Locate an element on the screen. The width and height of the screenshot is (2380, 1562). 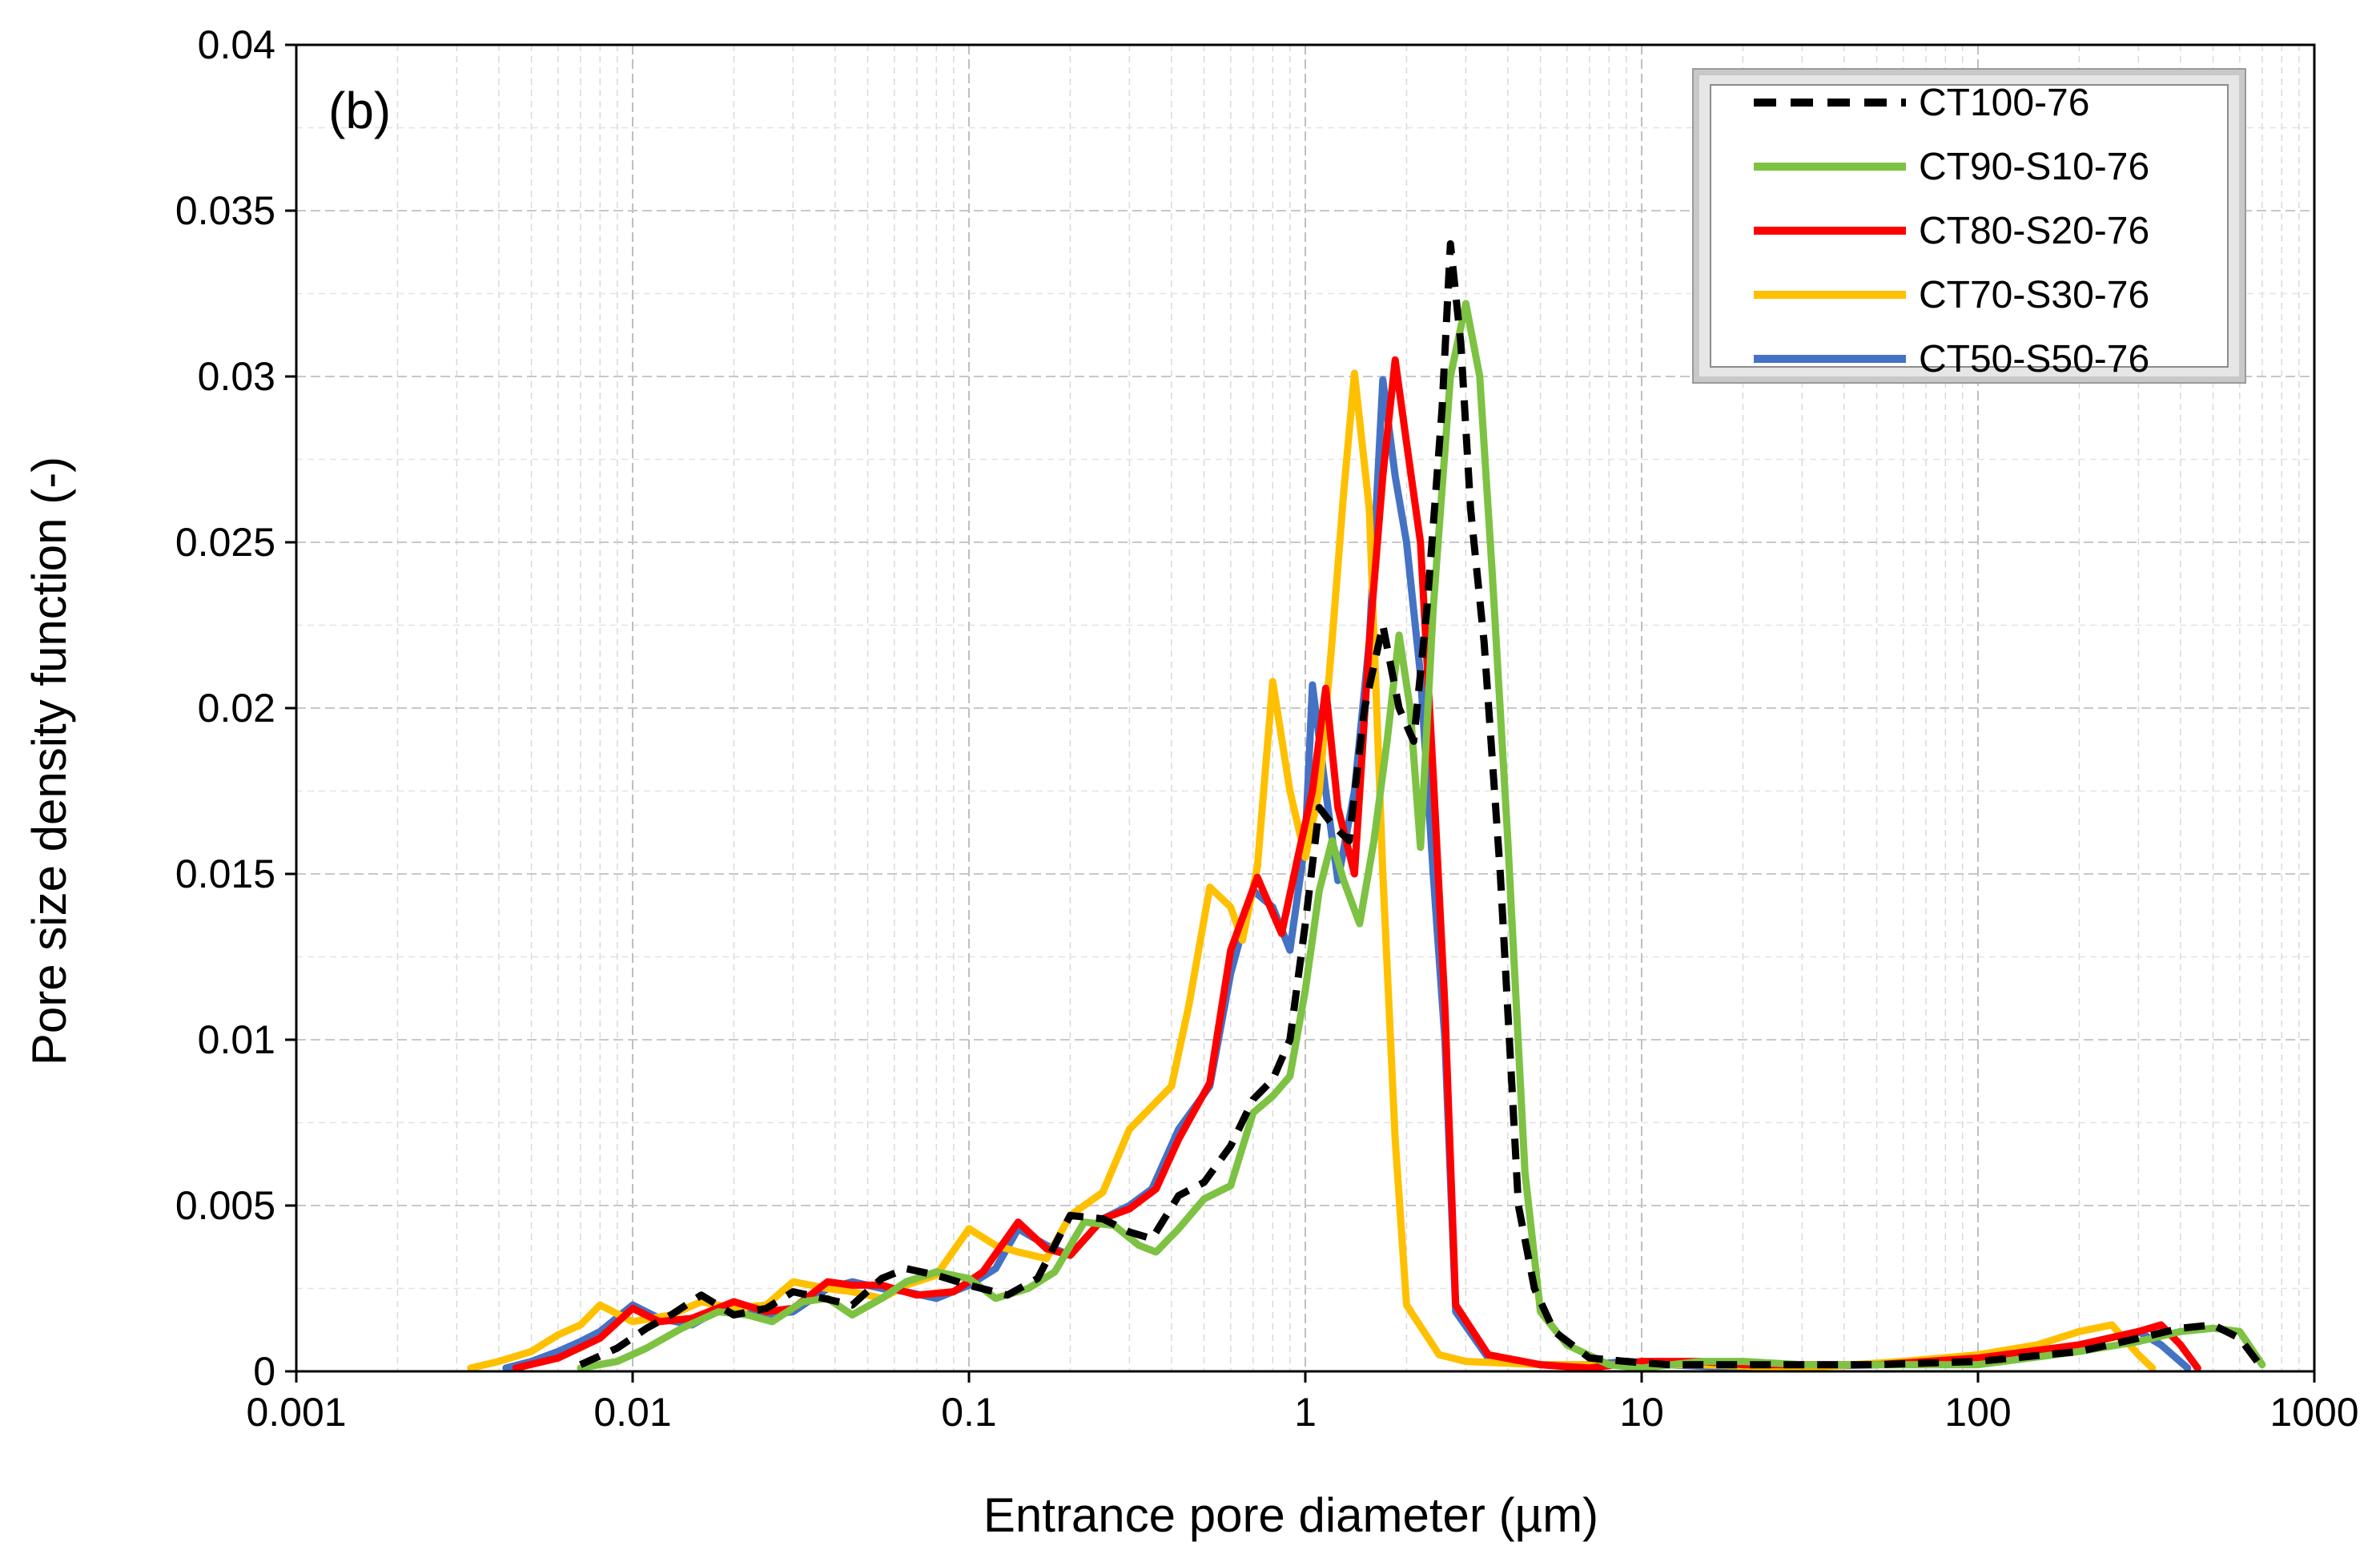
y-tick-label: 0.005 is located at coordinates (225, 1205).